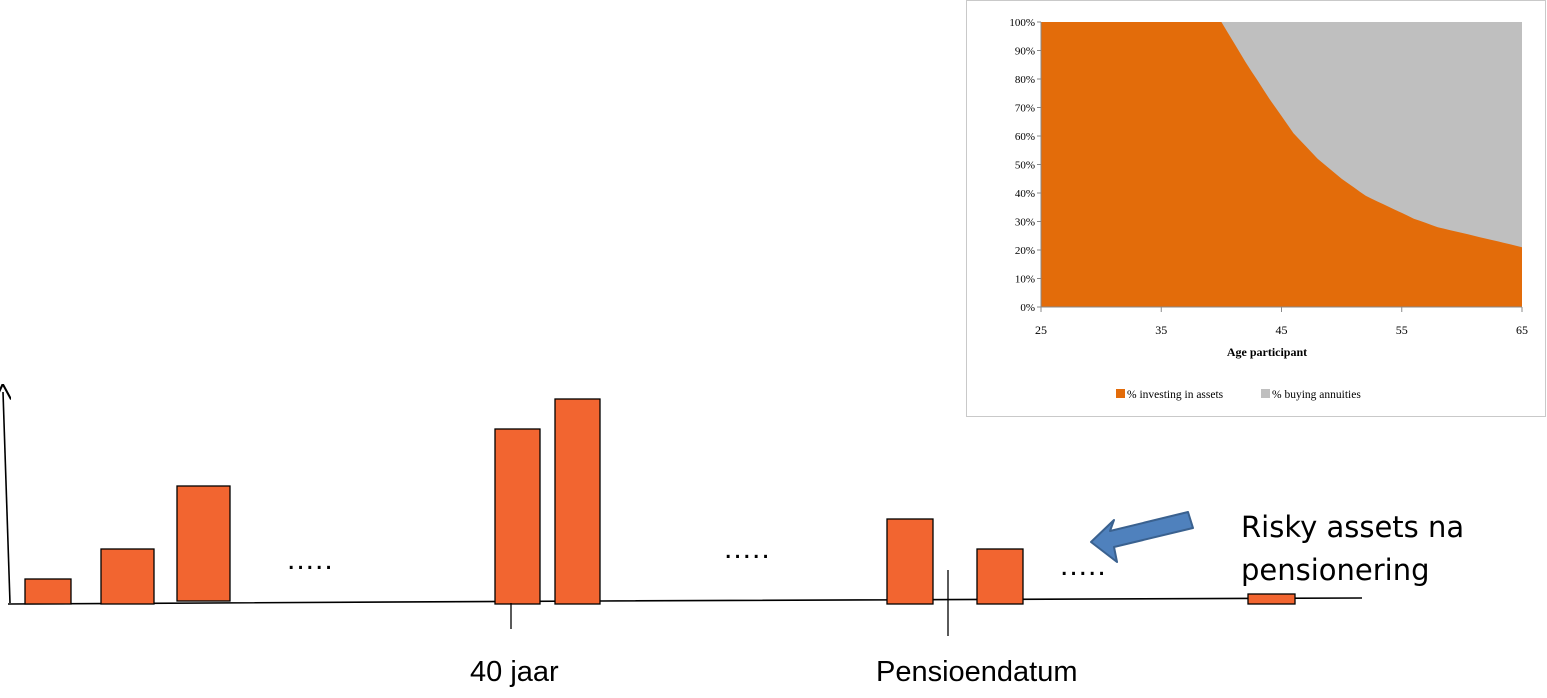  I want to click on callout-text-line1: Risky assets na, so click(1352, 527).